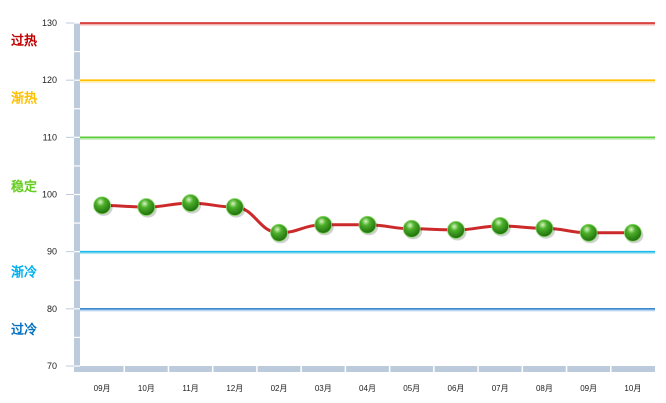 The image size is (666, 403). Describe the element at coordinates (190, 388) in the screenshot. I see `x-tick-label: 11月` at that location.